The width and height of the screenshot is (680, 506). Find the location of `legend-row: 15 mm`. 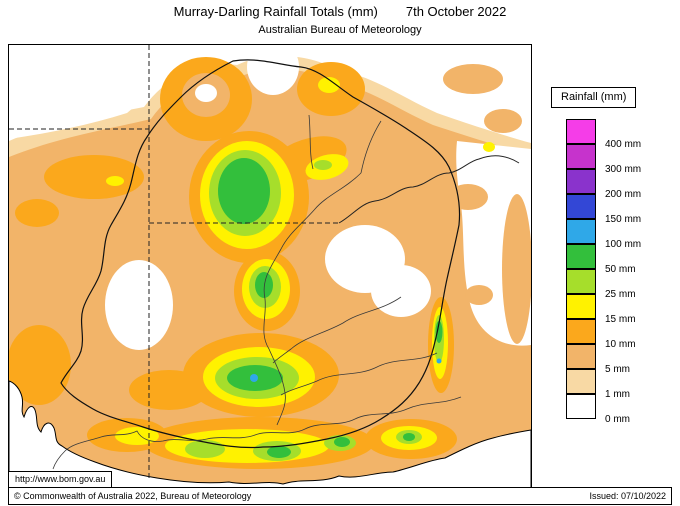

legend-row: 15 mm is located at coordinates (603, 309).